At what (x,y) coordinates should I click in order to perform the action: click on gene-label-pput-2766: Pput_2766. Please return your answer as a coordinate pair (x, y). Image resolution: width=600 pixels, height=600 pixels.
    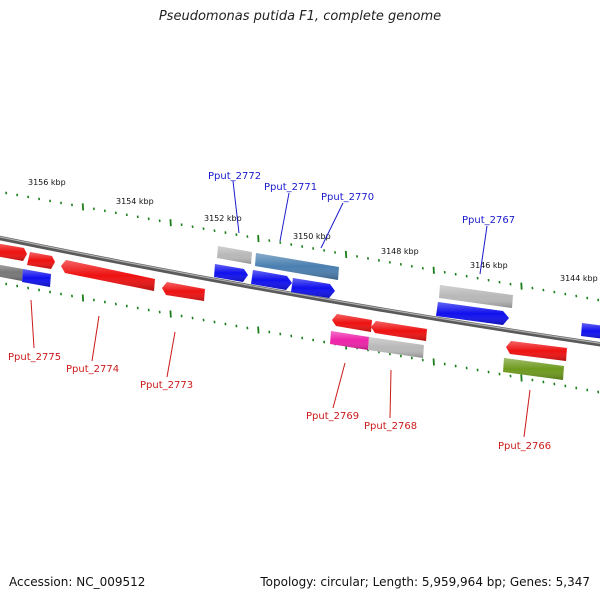
    Looking at the image, I should click on (524, 446).